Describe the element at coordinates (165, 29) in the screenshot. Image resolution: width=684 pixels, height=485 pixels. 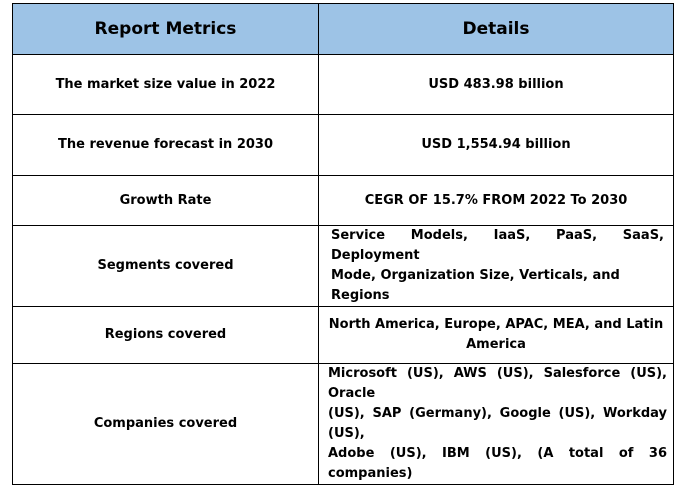
I see `report-metrics-header: Report Metrics` at that location.